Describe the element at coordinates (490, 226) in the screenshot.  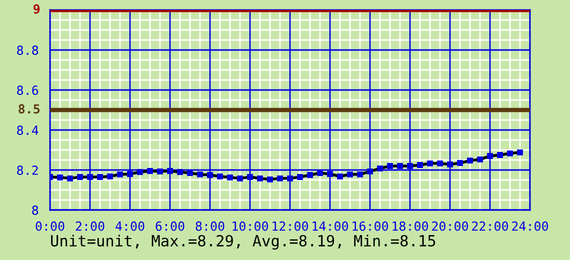
I see `x-tick-label: 22:00` at that location.